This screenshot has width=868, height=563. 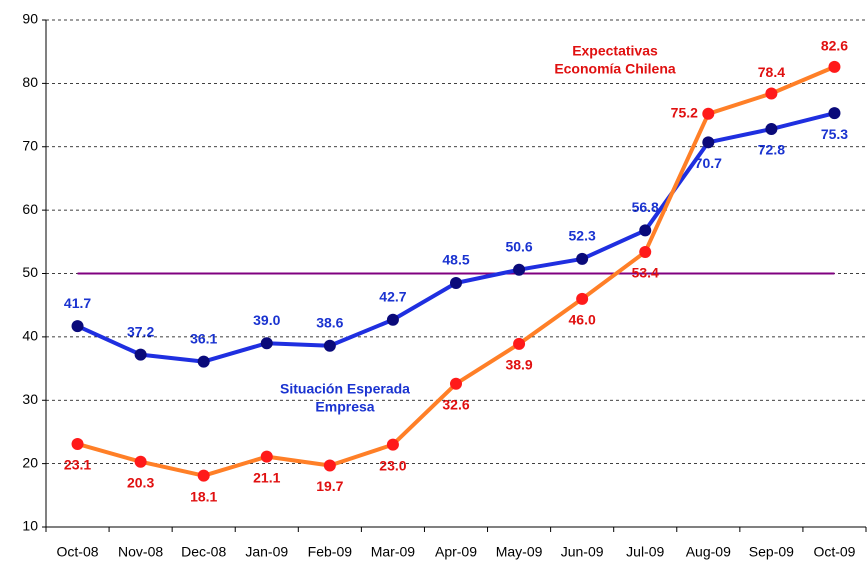 What do you see at coordinates (518, 246) in the screenshot?
I see `value-label: 50.6` at bounding box center [518, 246].